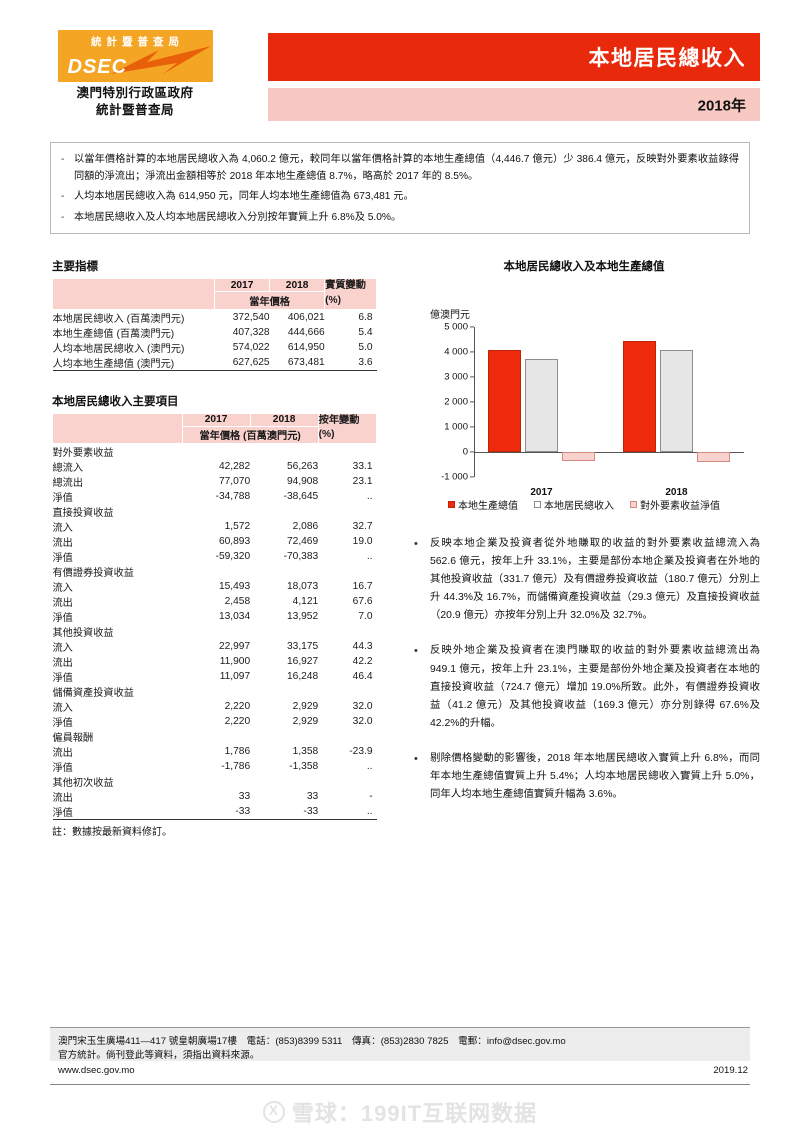 The height and width of the screenshot is (1132, 800). I want to click on row-value-2017: 627,625, so click(242, 362).